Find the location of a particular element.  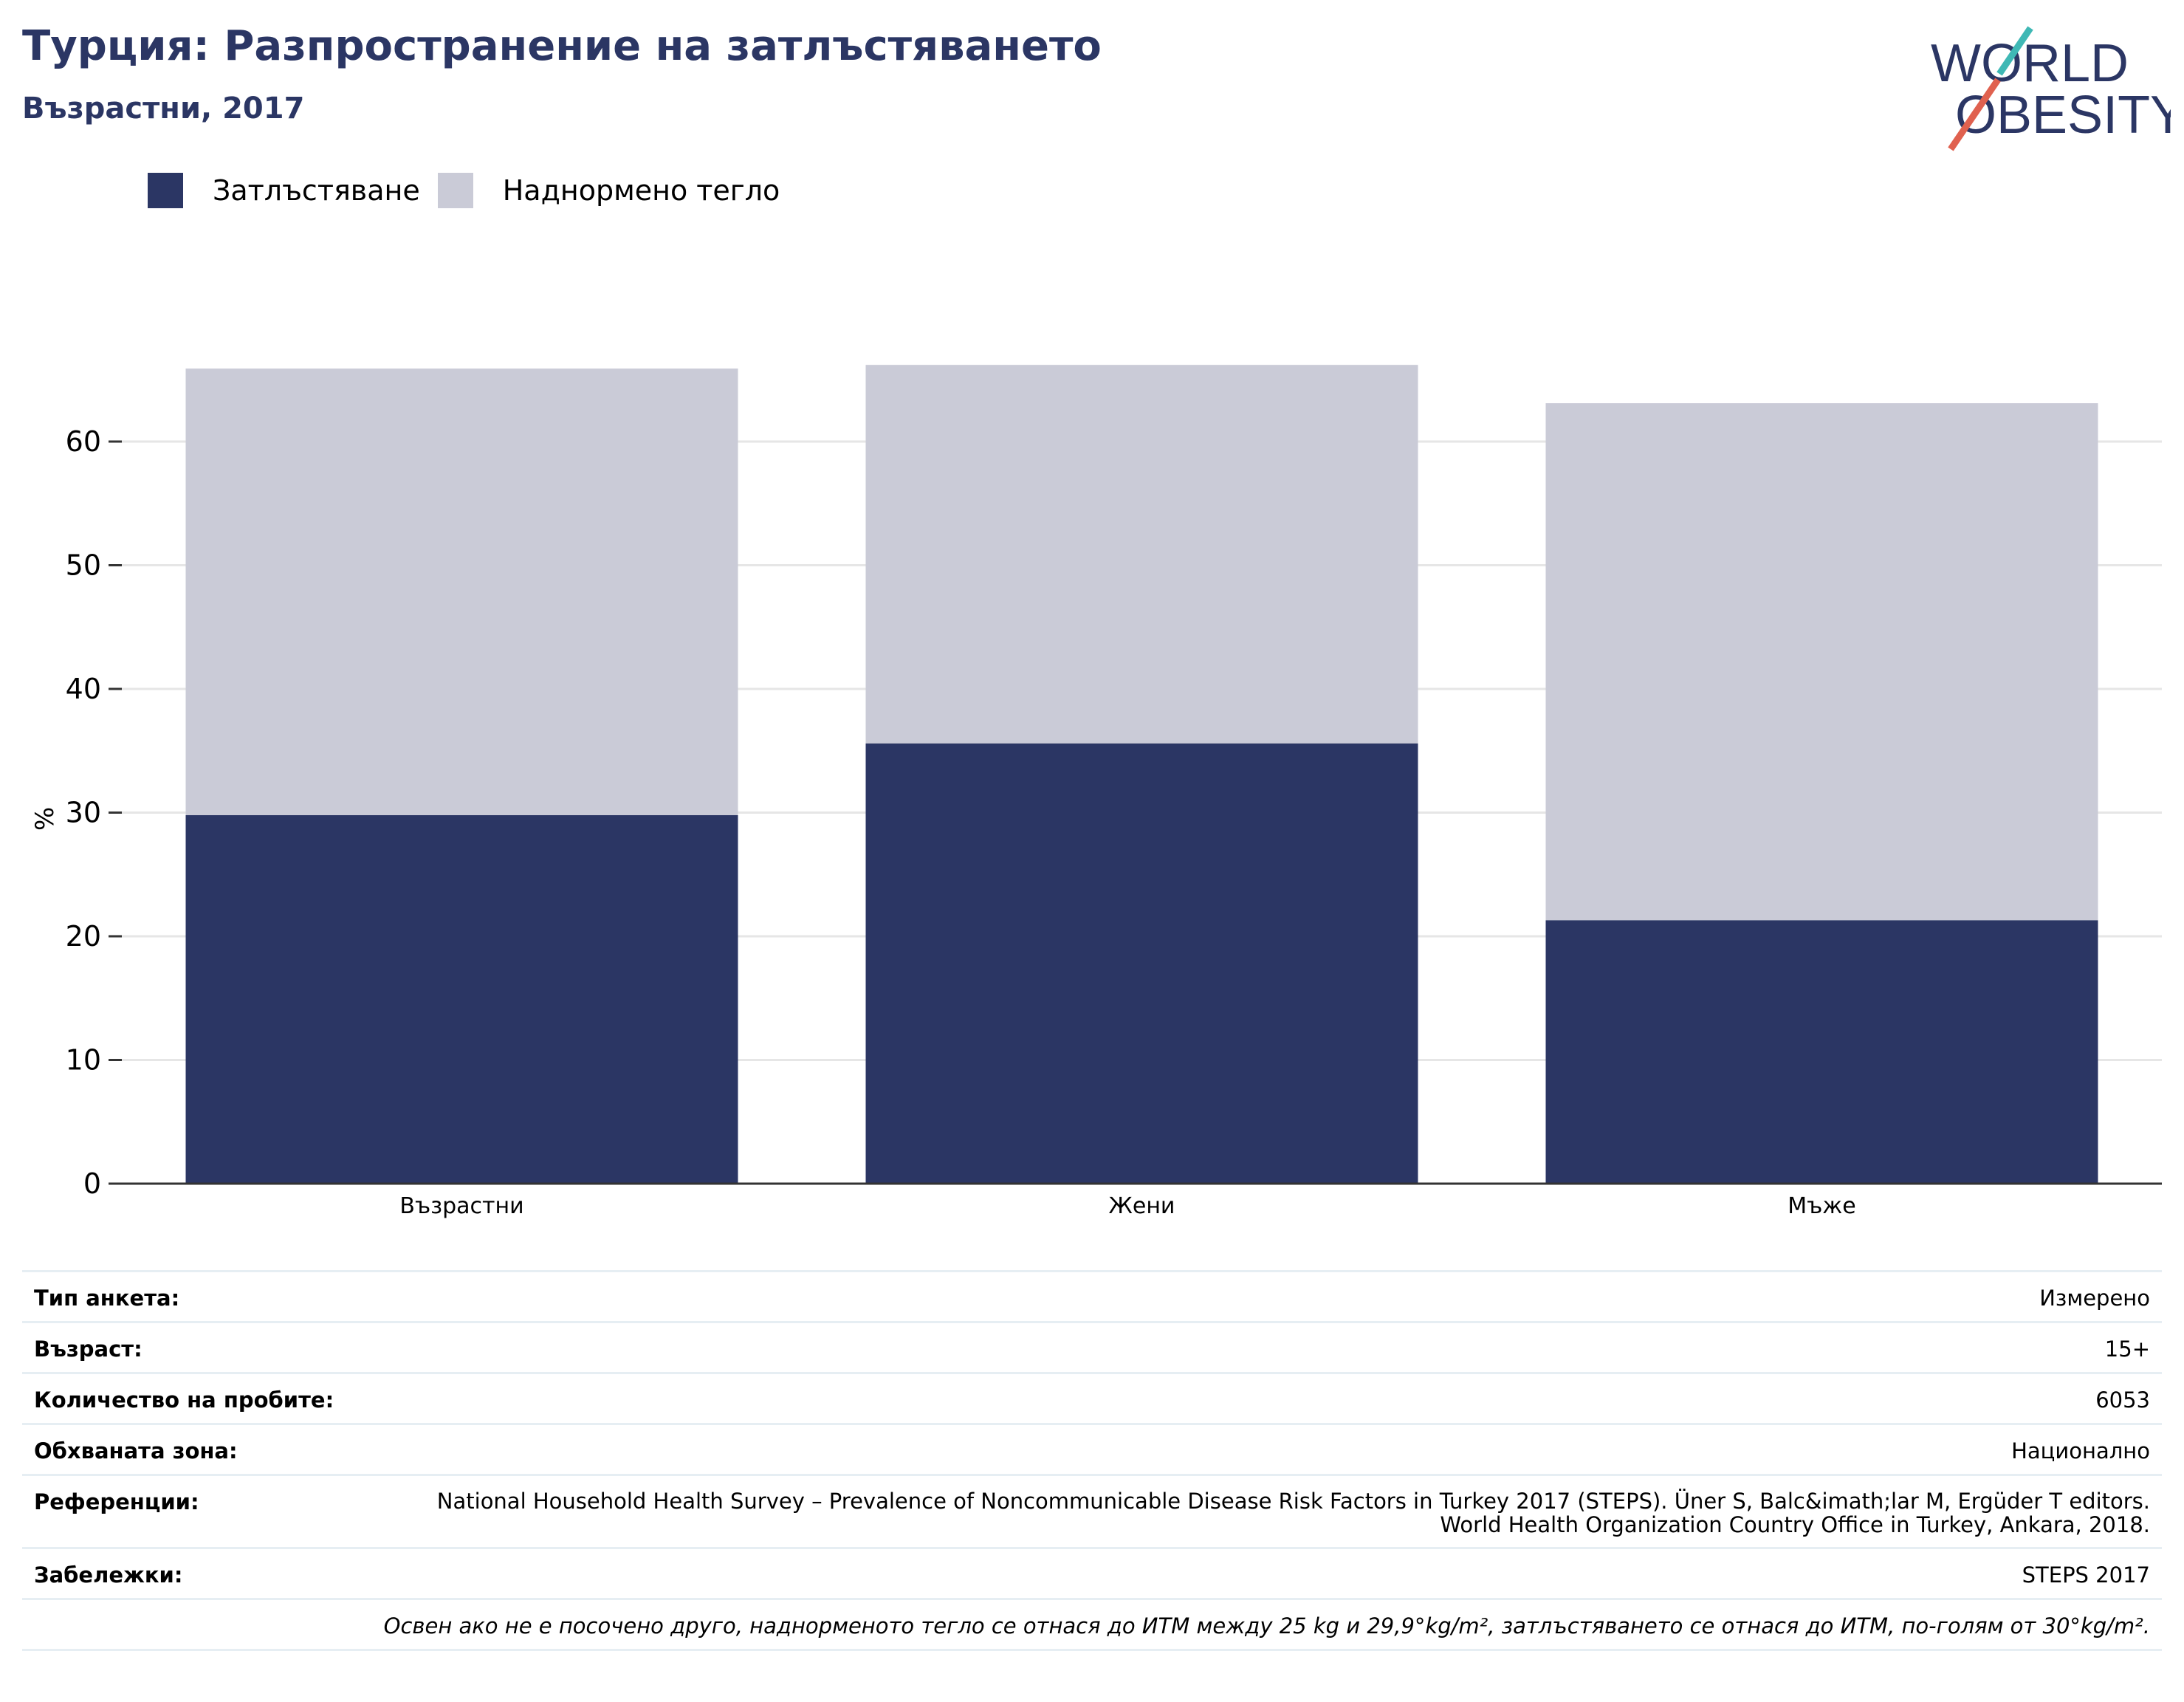

legend-label-obesity: Затлъстяване is located at coordinates (317, 190).